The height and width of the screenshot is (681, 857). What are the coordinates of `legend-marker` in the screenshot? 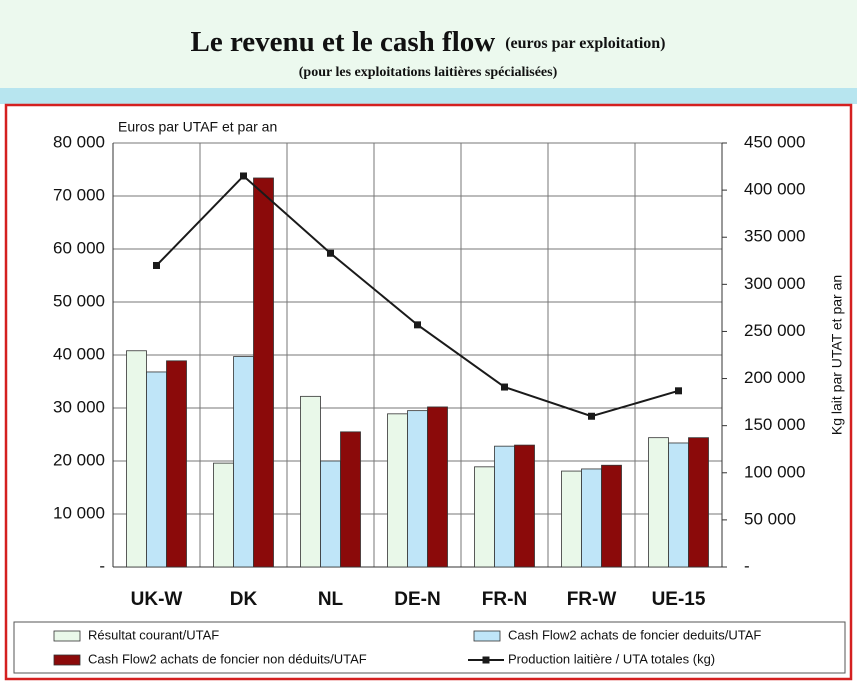 It's located at (486, 660).